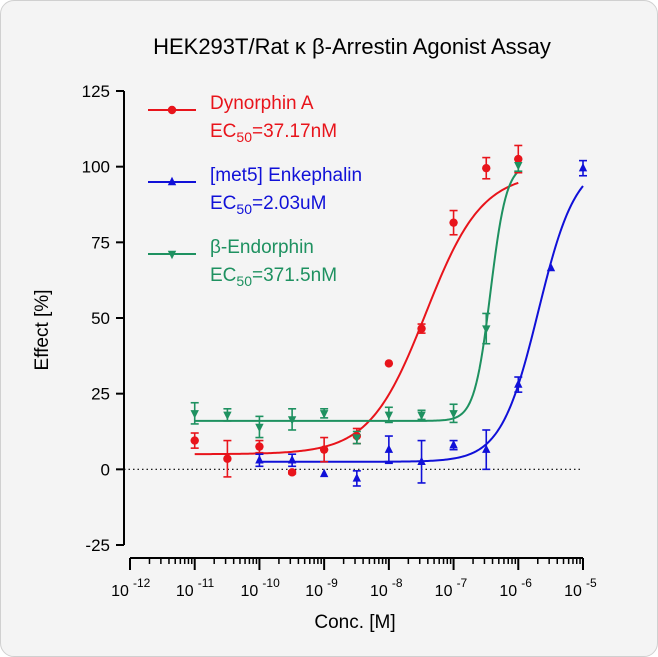  Describe the element at coordinates (286, 175) in the screenshot. I see `legend-series-name: [met5] Enkephalin` at that location.